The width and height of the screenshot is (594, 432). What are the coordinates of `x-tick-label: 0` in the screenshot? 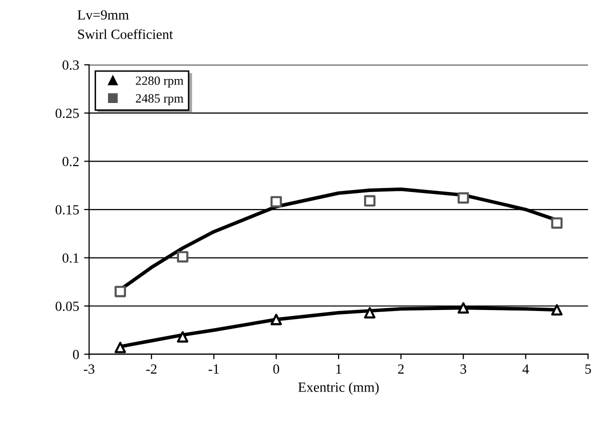 It's located at (276, 369).